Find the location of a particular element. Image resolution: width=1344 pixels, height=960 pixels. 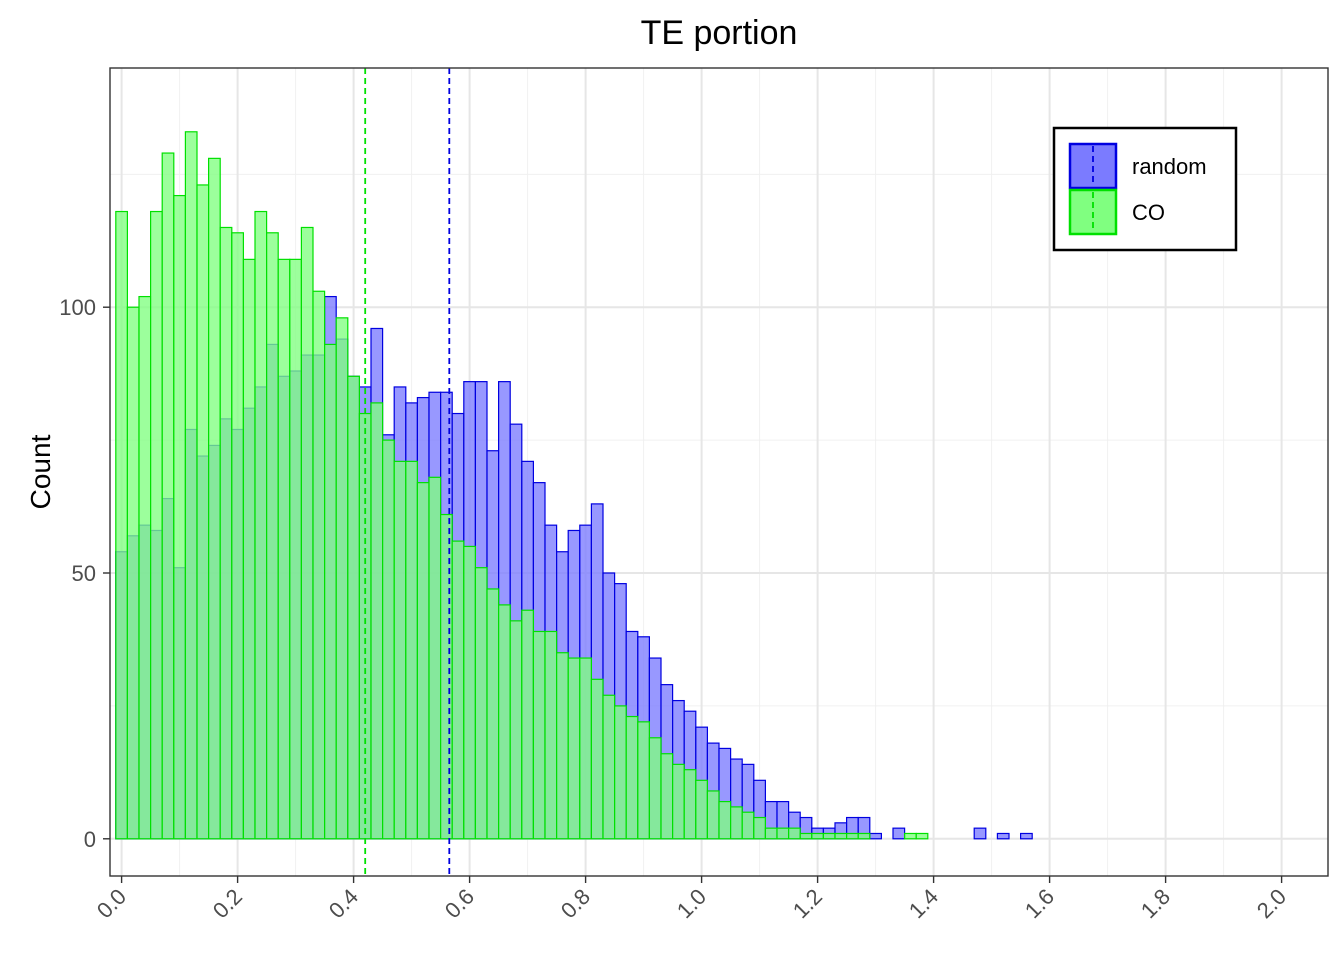

x-tick-label: 0.6 is located at coordinates (459, 903).